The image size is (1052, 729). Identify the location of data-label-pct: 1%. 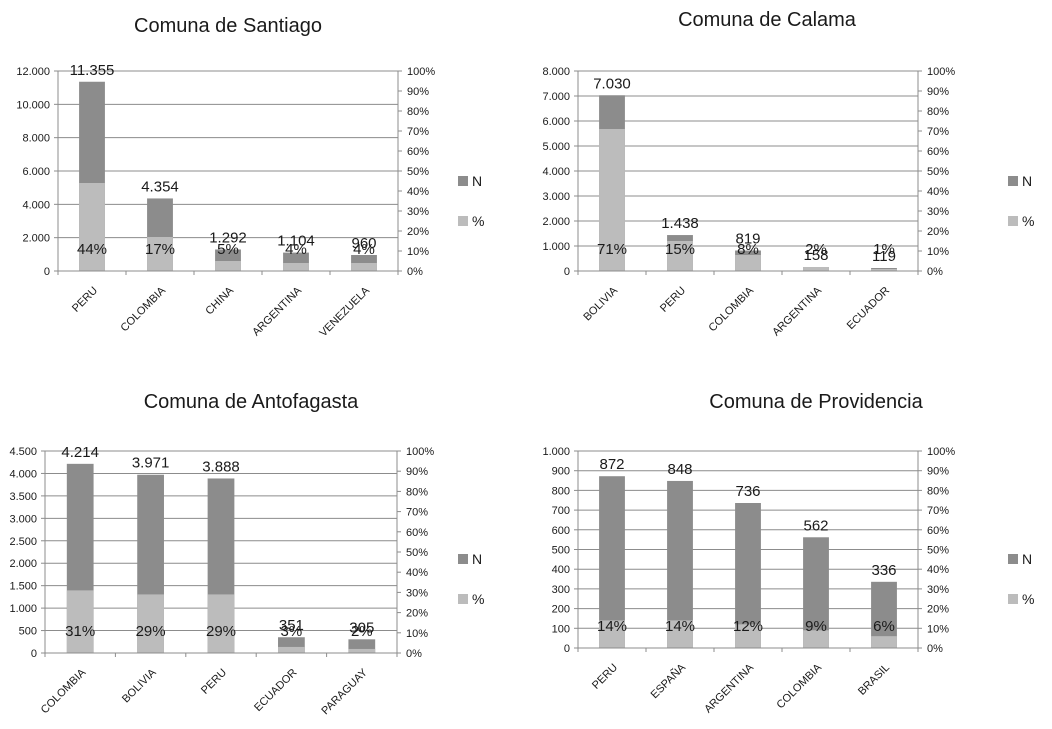
(884, 249).